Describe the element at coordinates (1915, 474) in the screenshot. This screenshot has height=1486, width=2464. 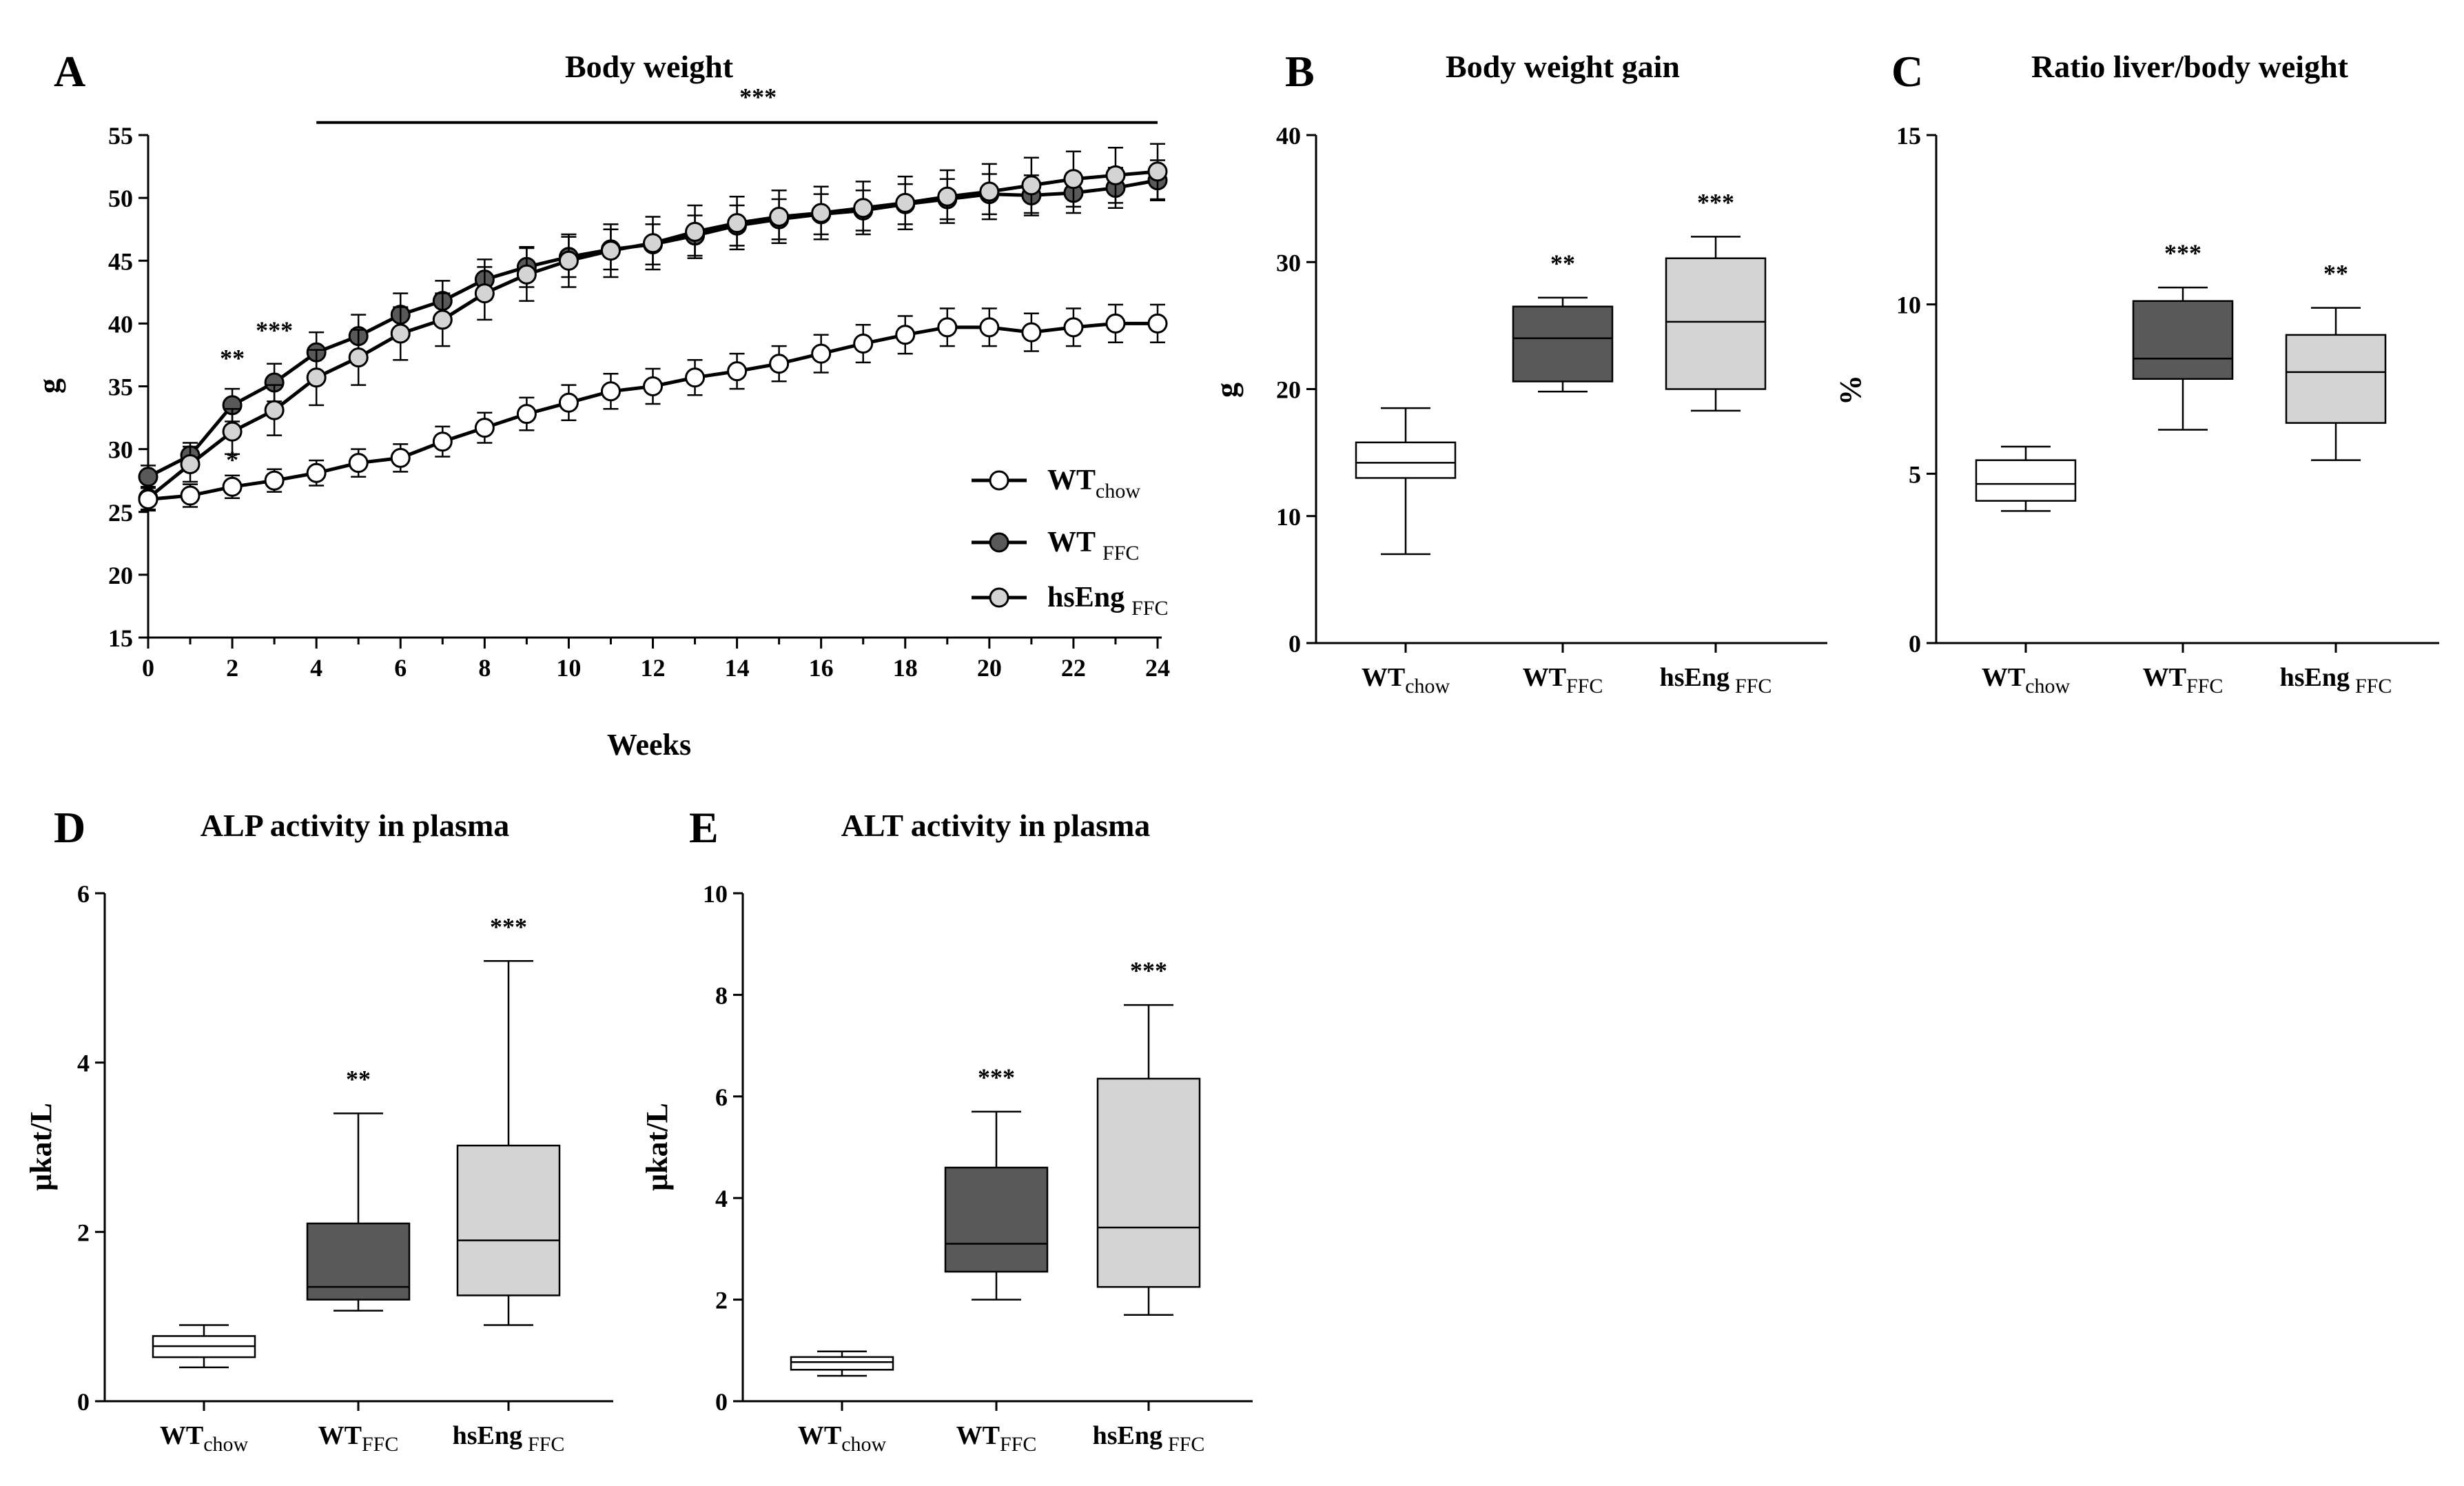
I see `panel-c-y-tick-label: 5` at that location.